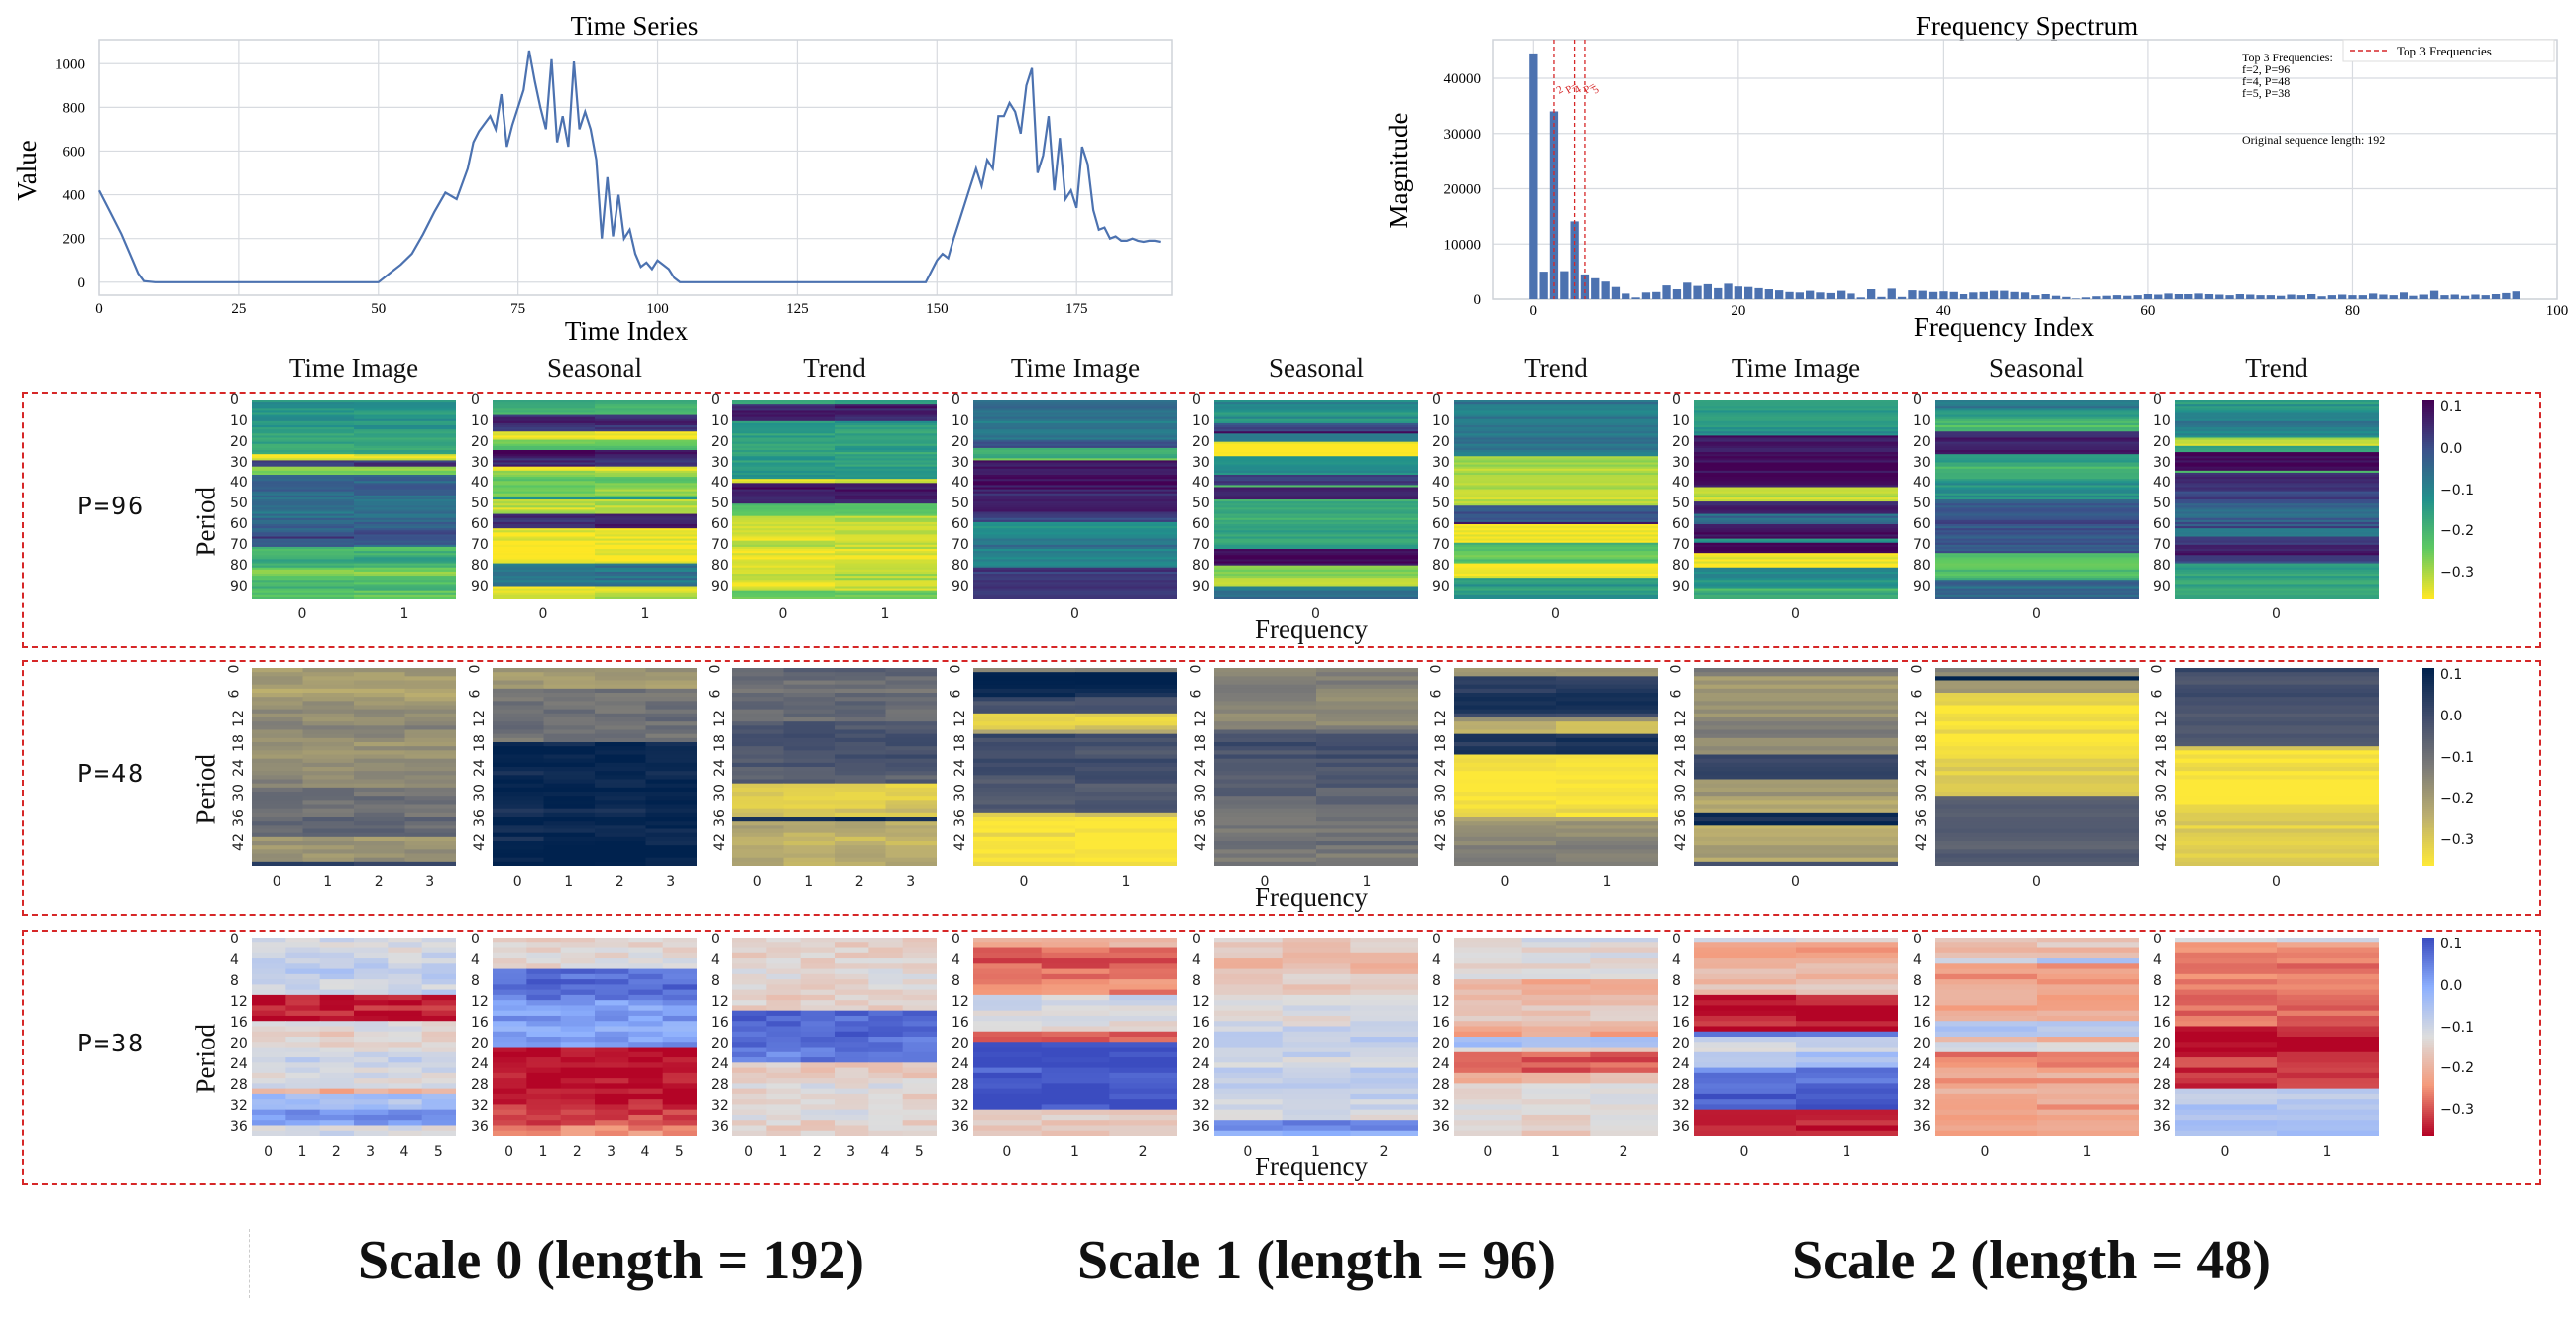 The height and width of the screenshot is (1324, 2576). I want to click on y-tick-label: 16, so click(1441, 1022).